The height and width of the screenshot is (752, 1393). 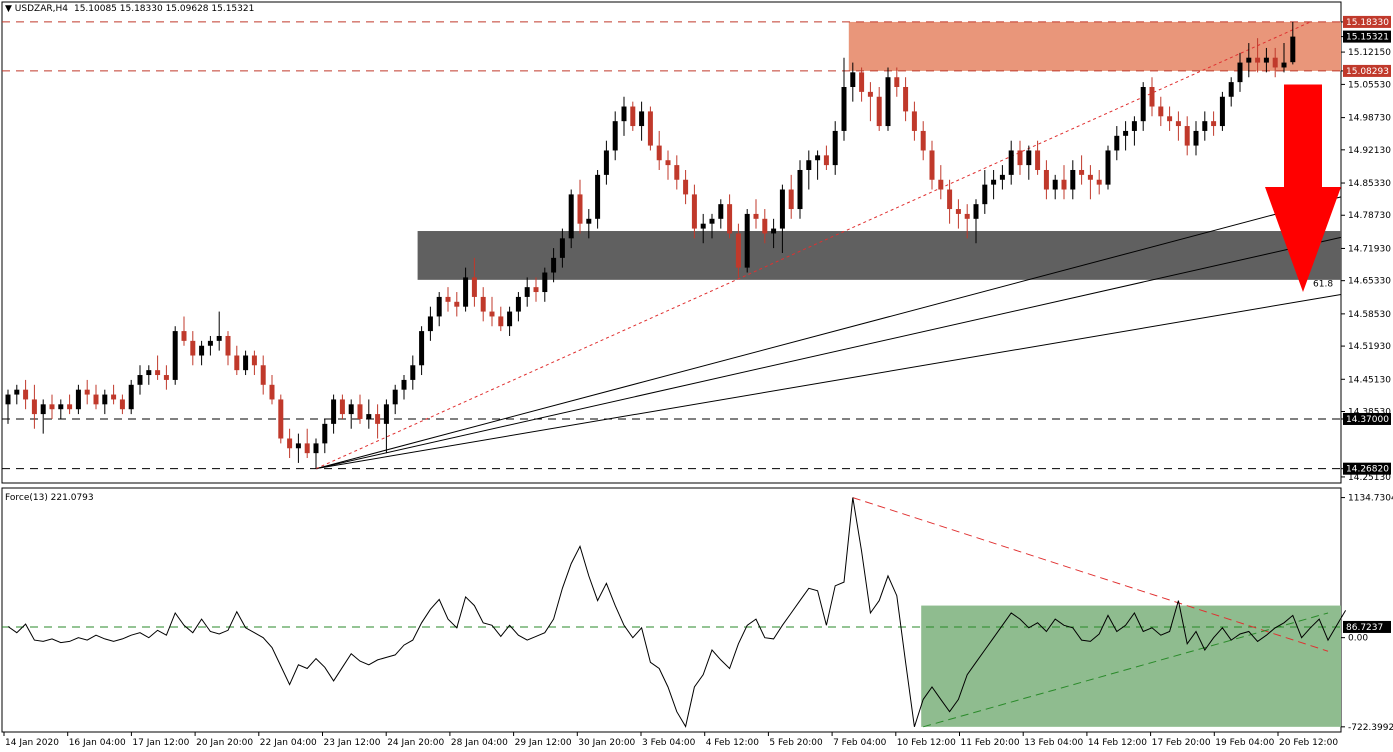 I want to click on time-tick-label: 22 Jan 04:00, so click(x=288, y=743).